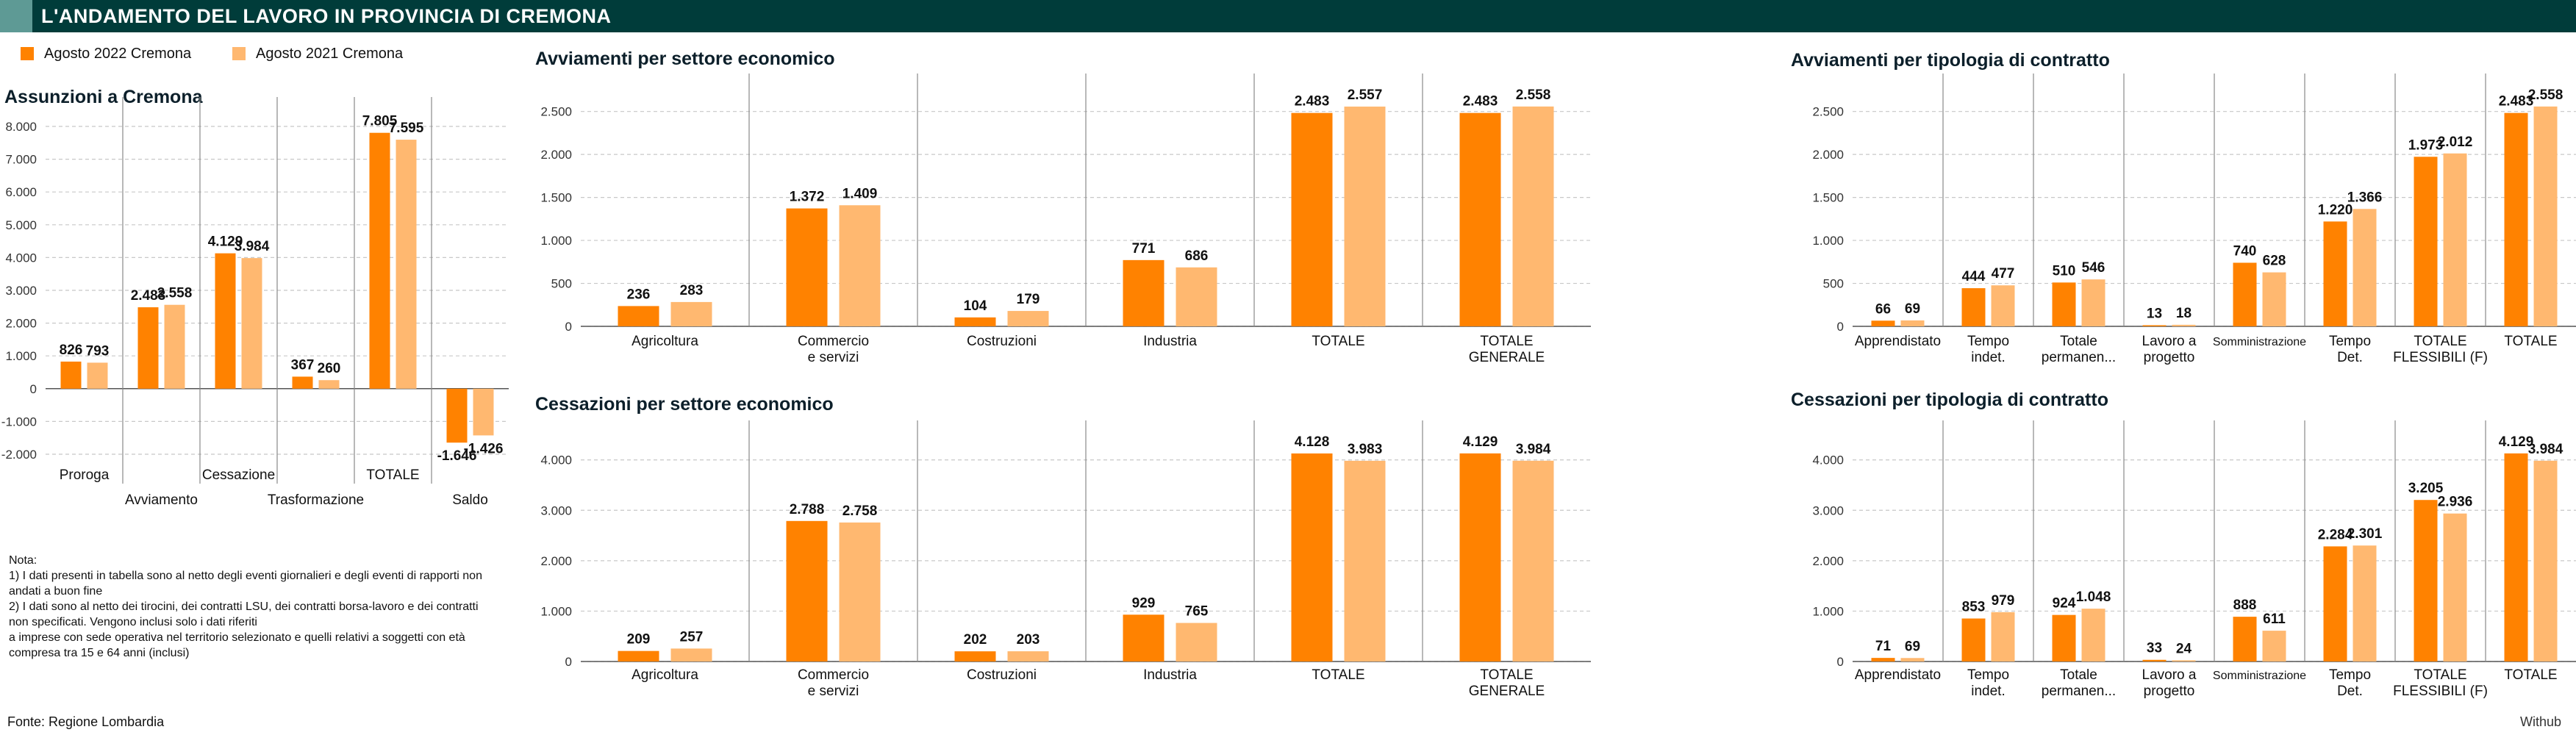 The width and height of the screenshot is (2576, 735). Describe the element at coordinates (685, 59) in the screenshot. I see `chart-title: Avviamenti per settore economico` at that location.